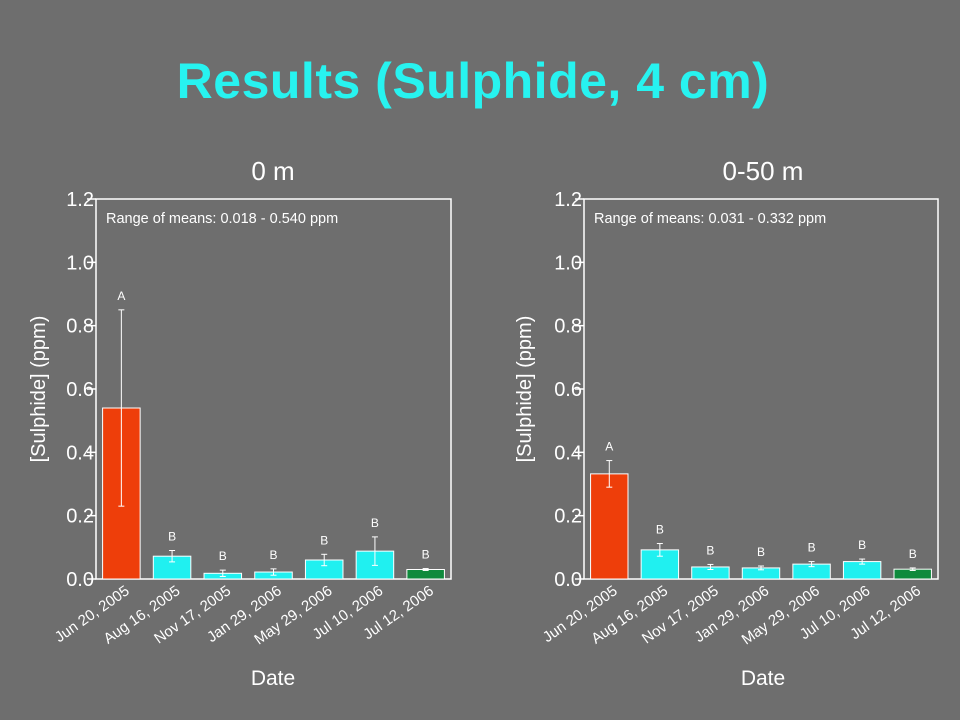  Describe the element at coordinates (763, 171) in the screenshot. I see `chart-title: 0-50 m` at that location.